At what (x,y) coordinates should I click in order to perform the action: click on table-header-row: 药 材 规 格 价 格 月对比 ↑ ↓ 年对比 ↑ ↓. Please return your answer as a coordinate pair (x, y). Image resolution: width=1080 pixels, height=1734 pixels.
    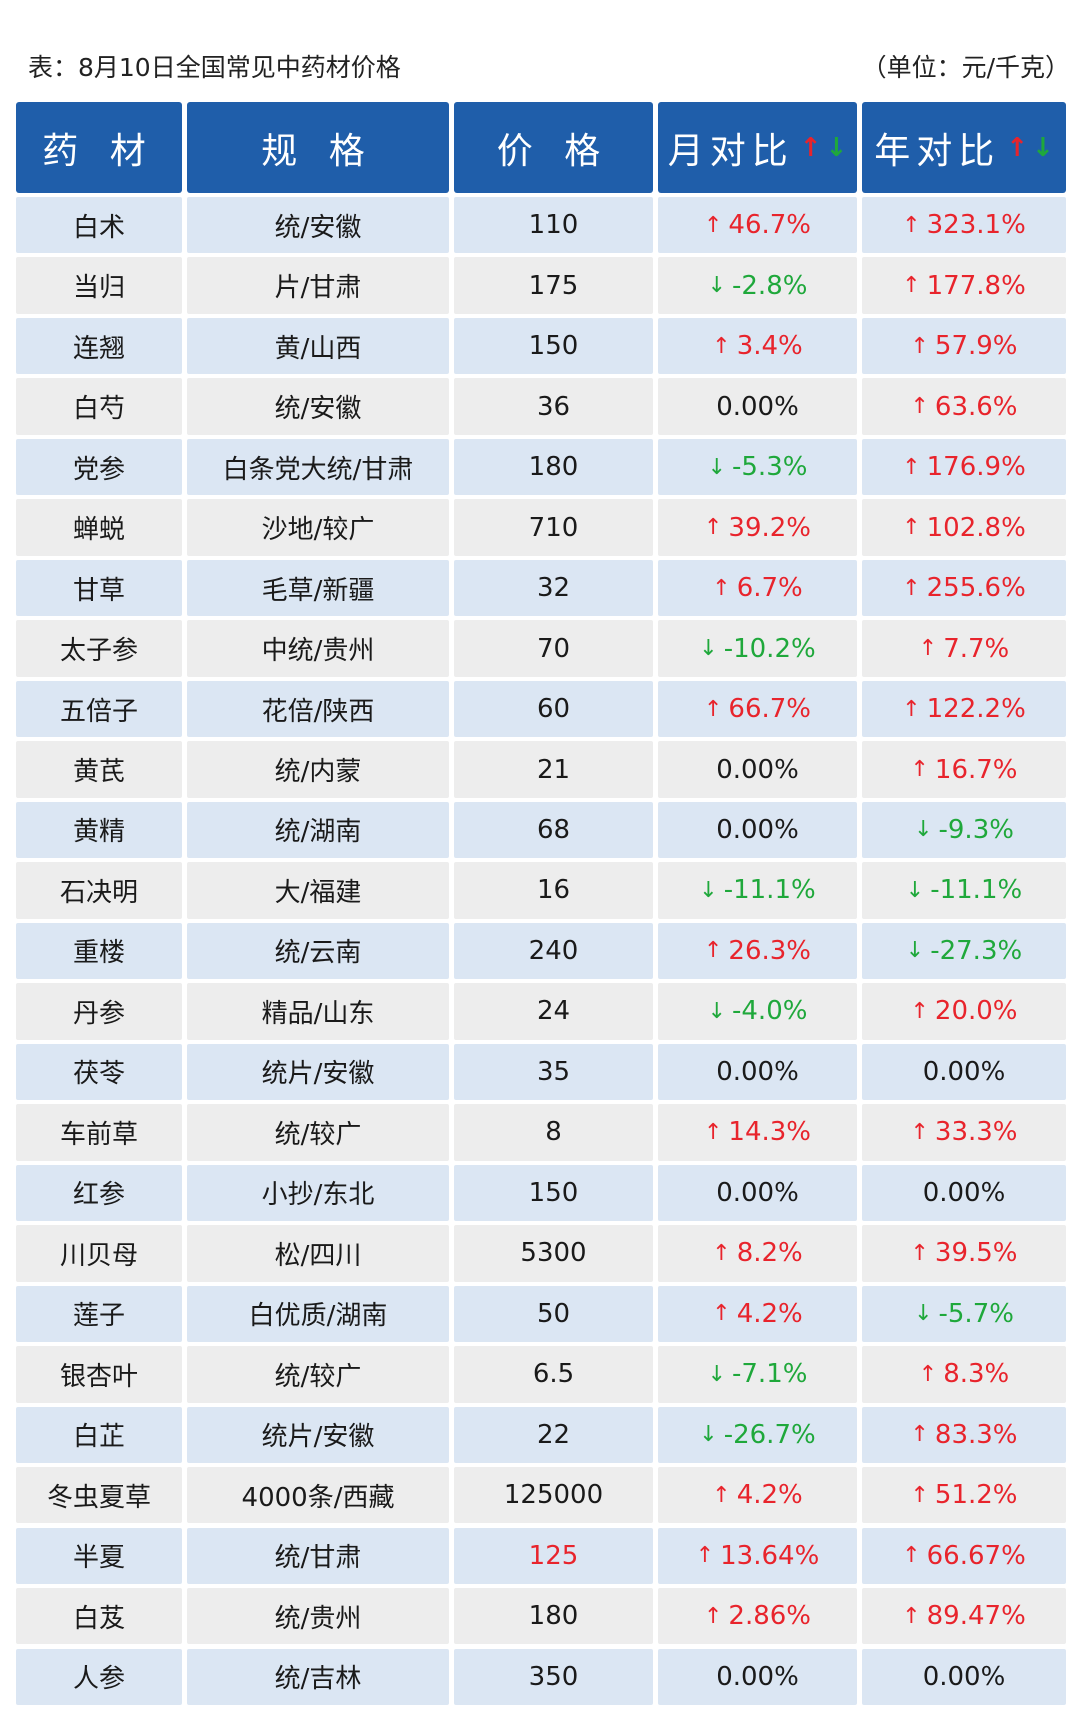
    Looking at the image, I should click on (541, 149).